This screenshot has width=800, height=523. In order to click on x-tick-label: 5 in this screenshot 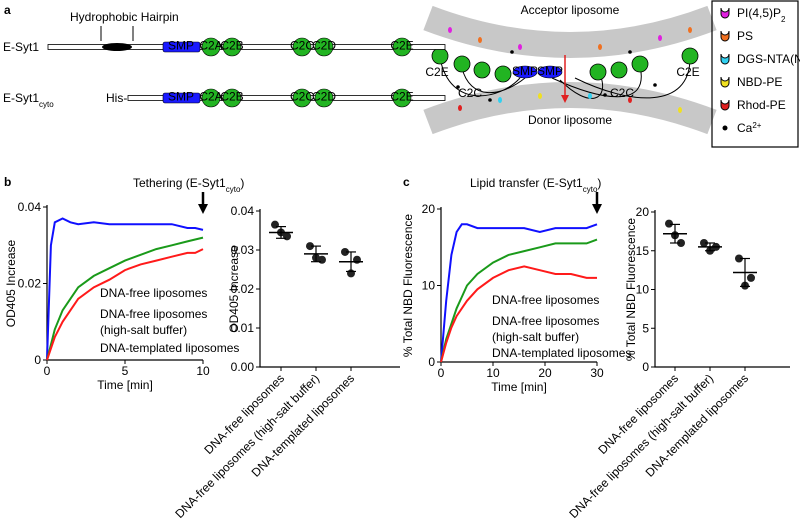, I will do `click(125, 371)`.